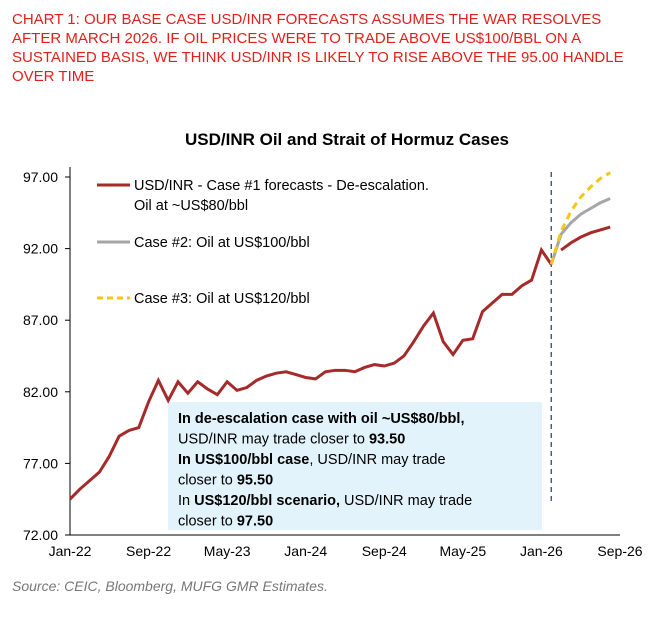 This screenshot has width=664, height=618. What do you see at coordinates (40, 535) in the screenshot?
I see `y-tick-label: 72.00` at bounding box center [40, 535].